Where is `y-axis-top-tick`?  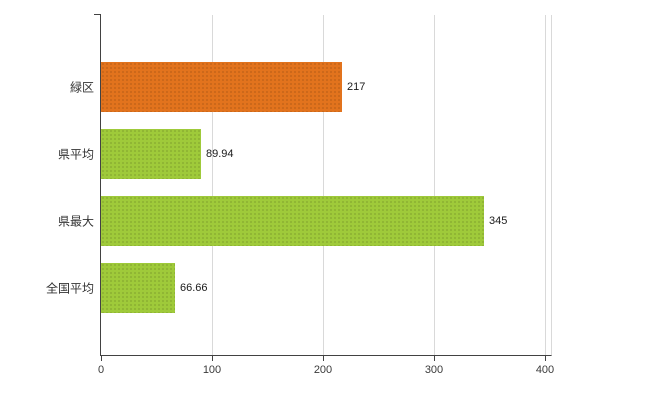 y-axis-top-tick is located at coordinates (97, 14).